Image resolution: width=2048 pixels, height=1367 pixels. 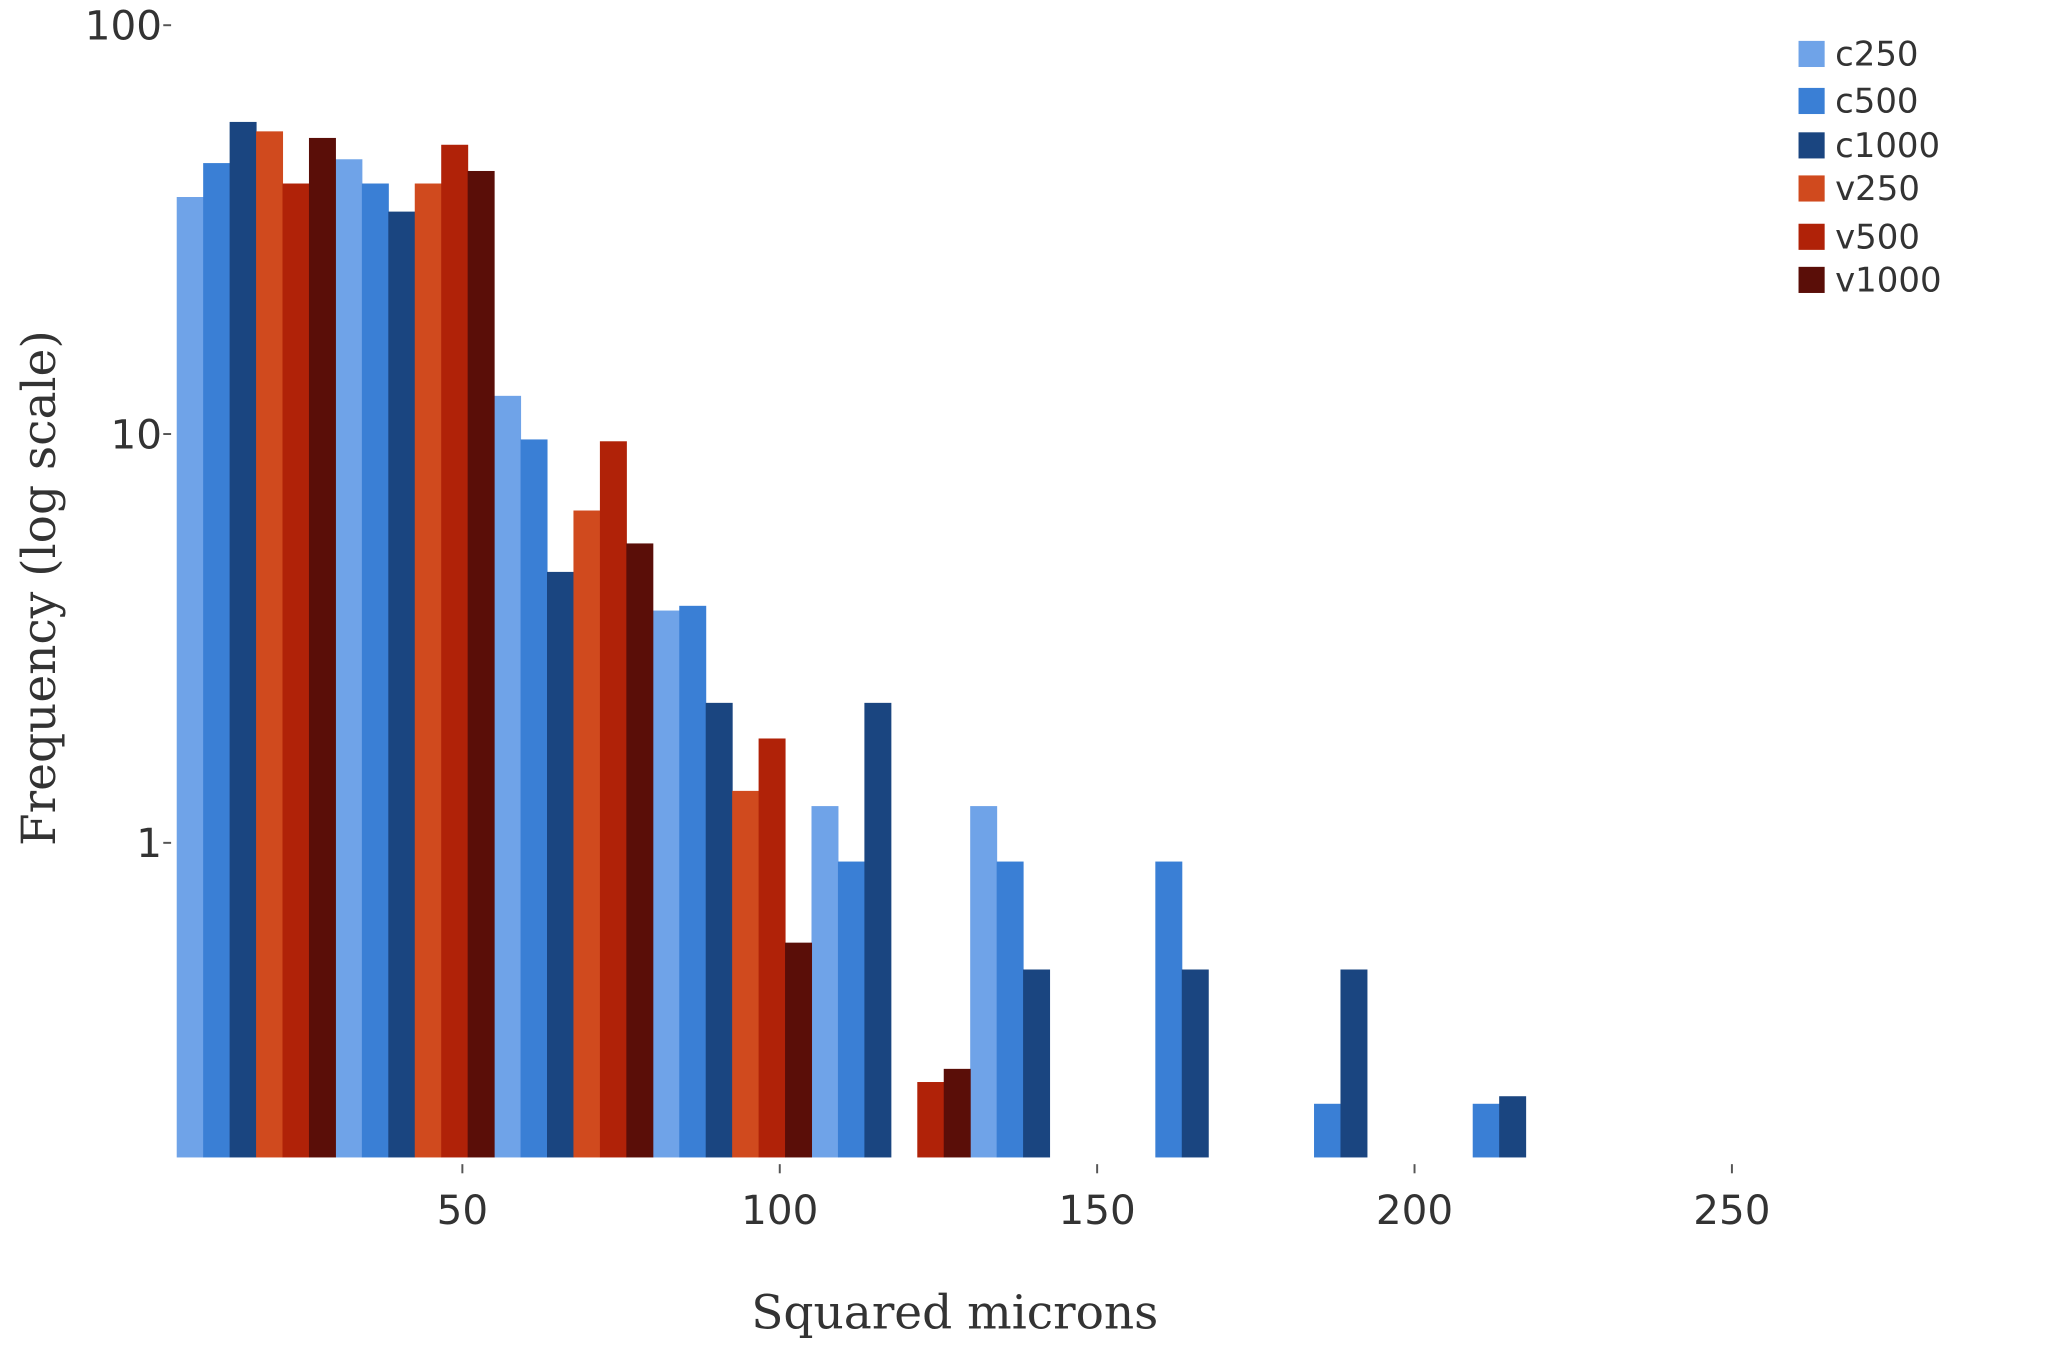 I want to click on x-tick-label: 250, so click(x=1731, y=1210).